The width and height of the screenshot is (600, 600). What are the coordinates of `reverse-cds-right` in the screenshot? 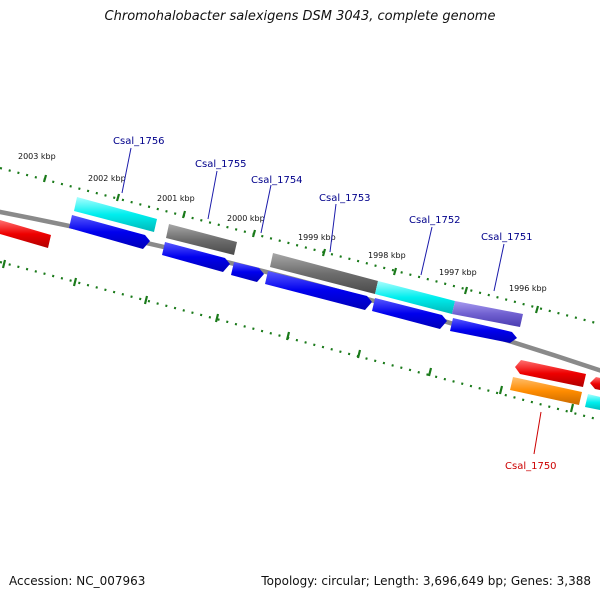 It's located at (595, 384).